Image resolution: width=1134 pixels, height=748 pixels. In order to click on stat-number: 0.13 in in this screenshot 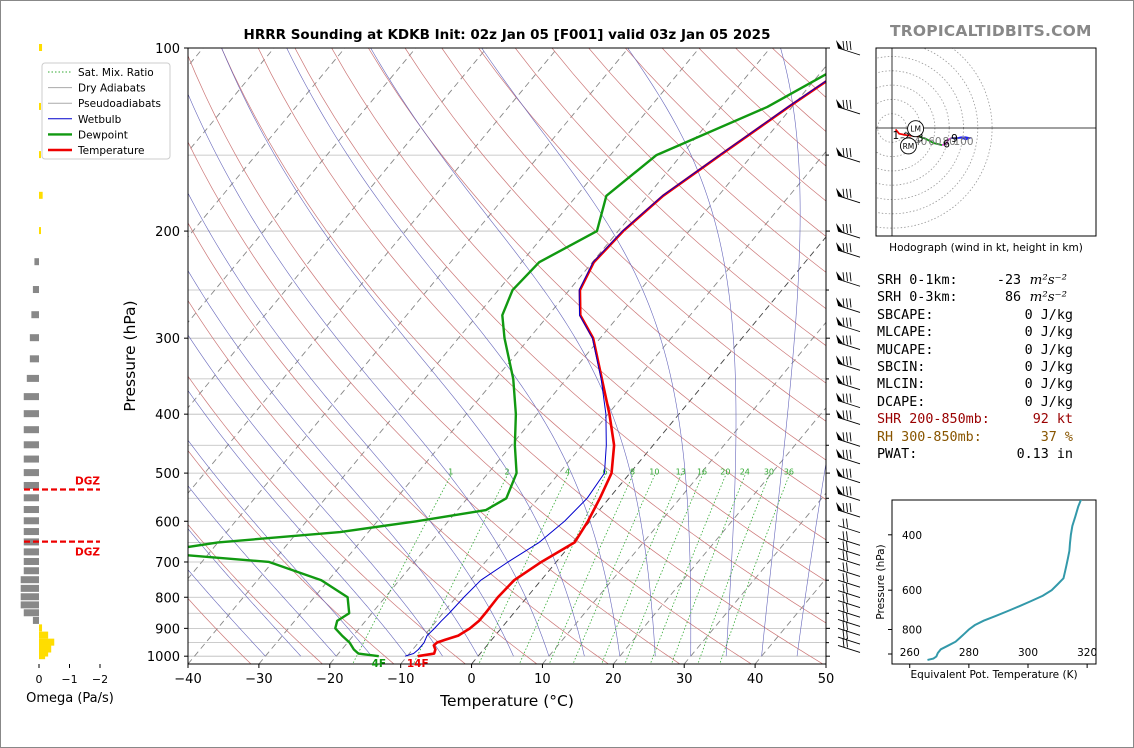, I will do `click(1044, 454)`.